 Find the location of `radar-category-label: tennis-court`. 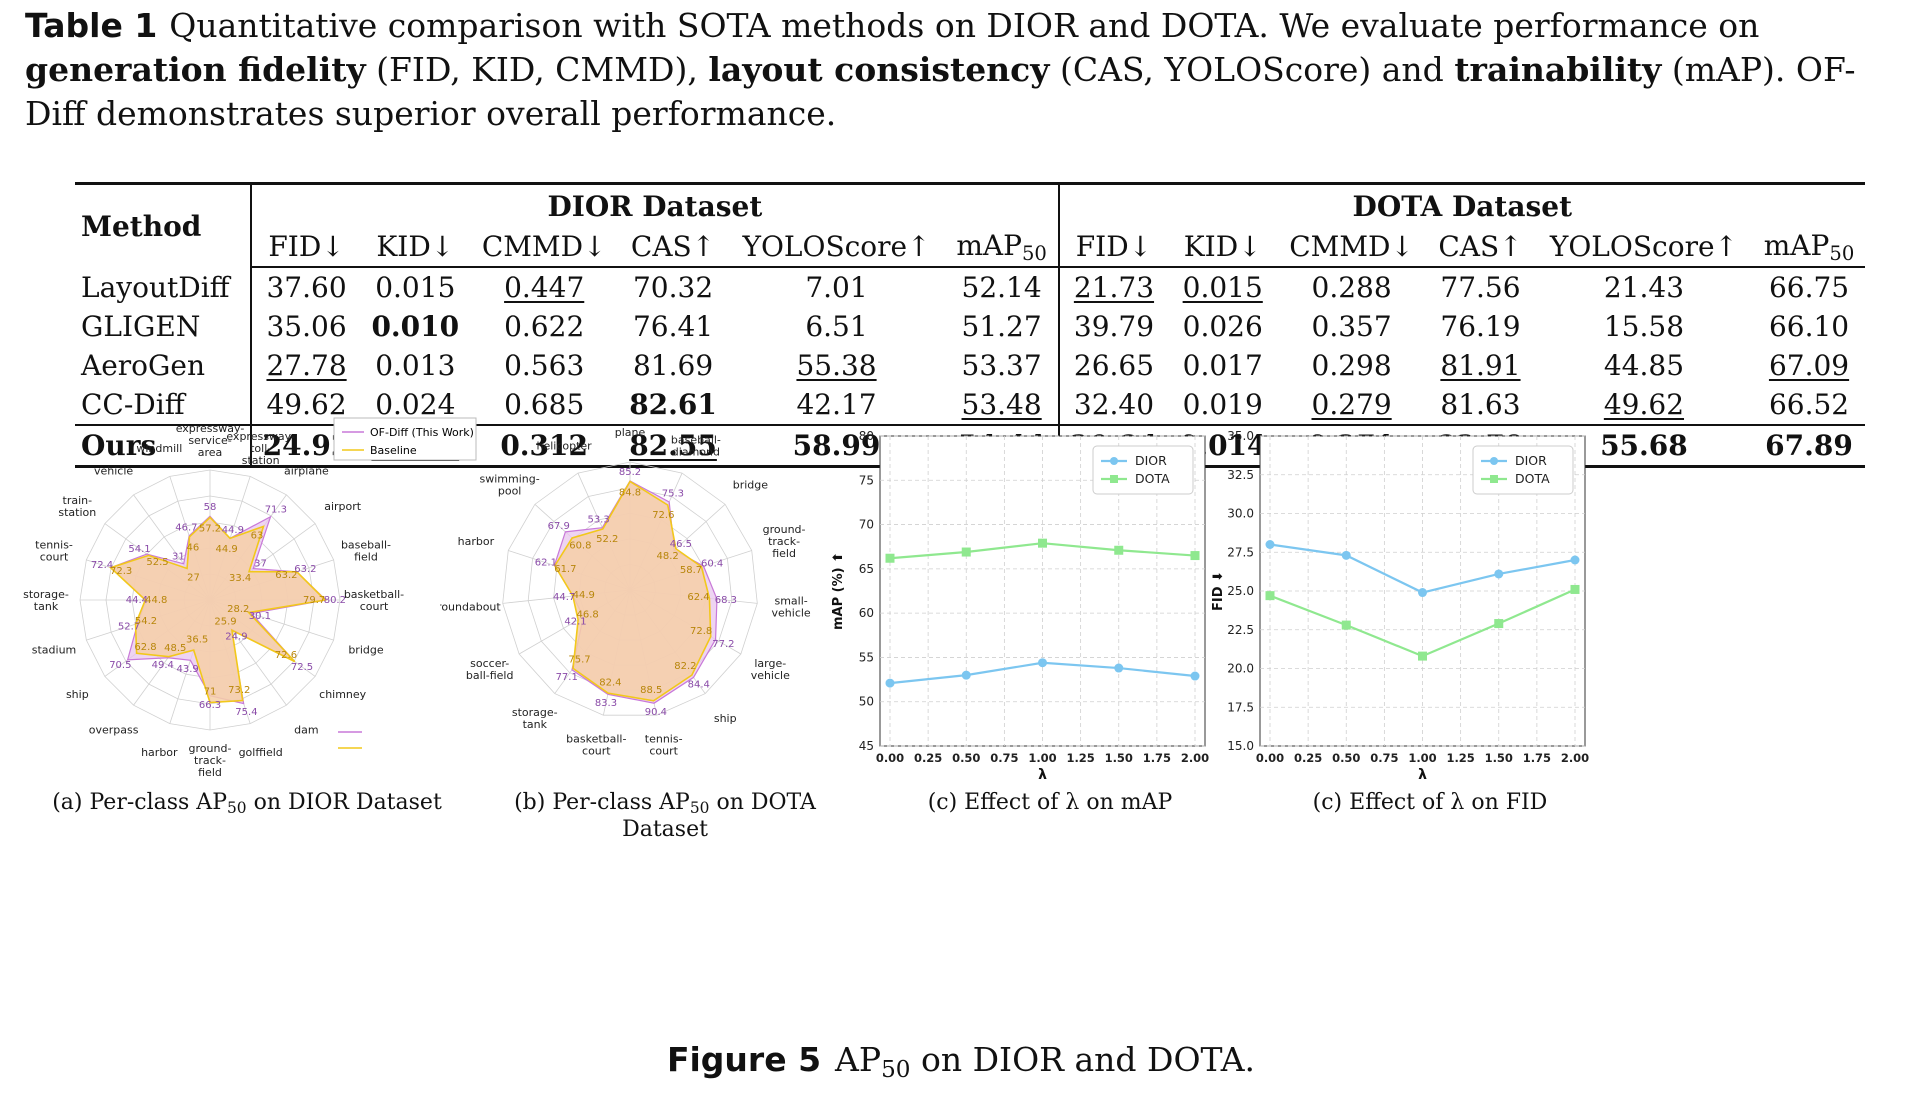

radar-category-label: tennis-court is located at coordinates (54, 551).